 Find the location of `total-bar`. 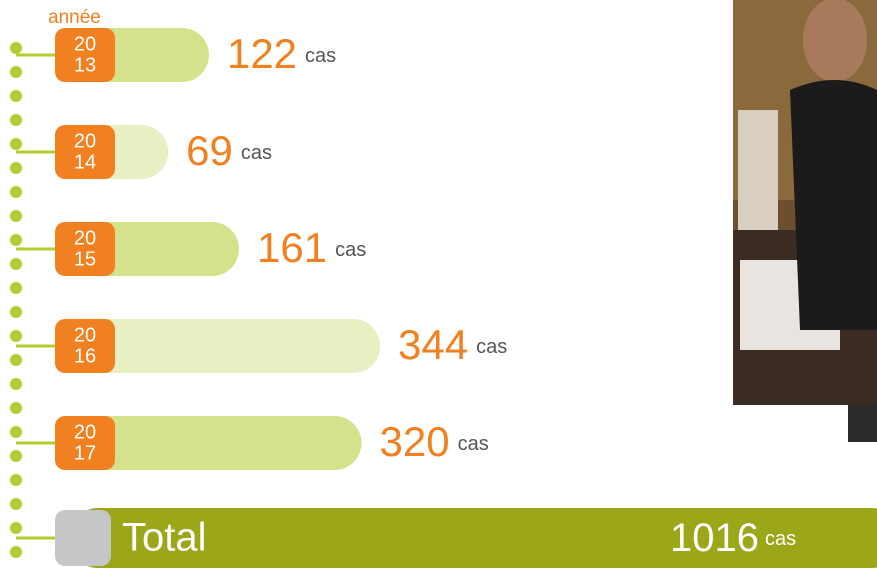

total-bar is located at coordinates (473, 538).